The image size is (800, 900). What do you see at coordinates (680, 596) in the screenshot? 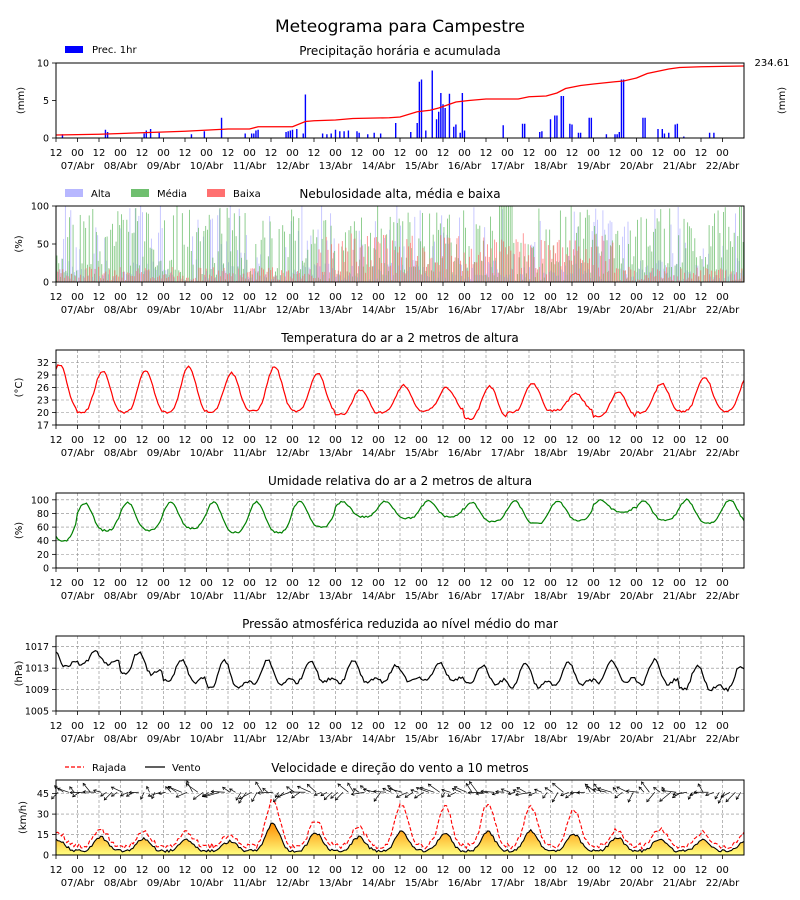
I see `x-date-label: 21/Abr` at bounding box center [680, 596].